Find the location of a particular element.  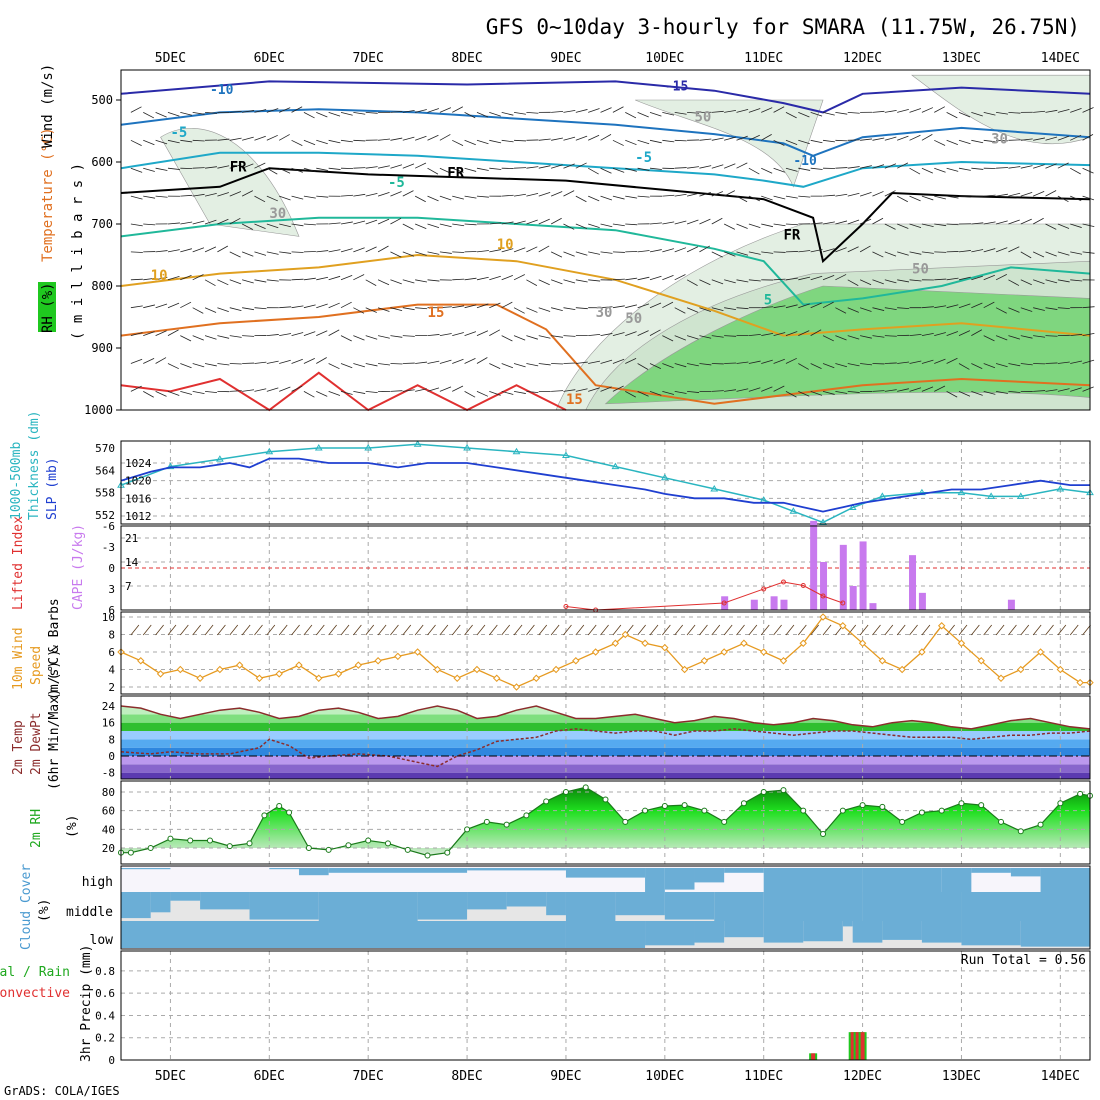

thickness-label-1: 1000-500mb is located at coordinates (16, 481).